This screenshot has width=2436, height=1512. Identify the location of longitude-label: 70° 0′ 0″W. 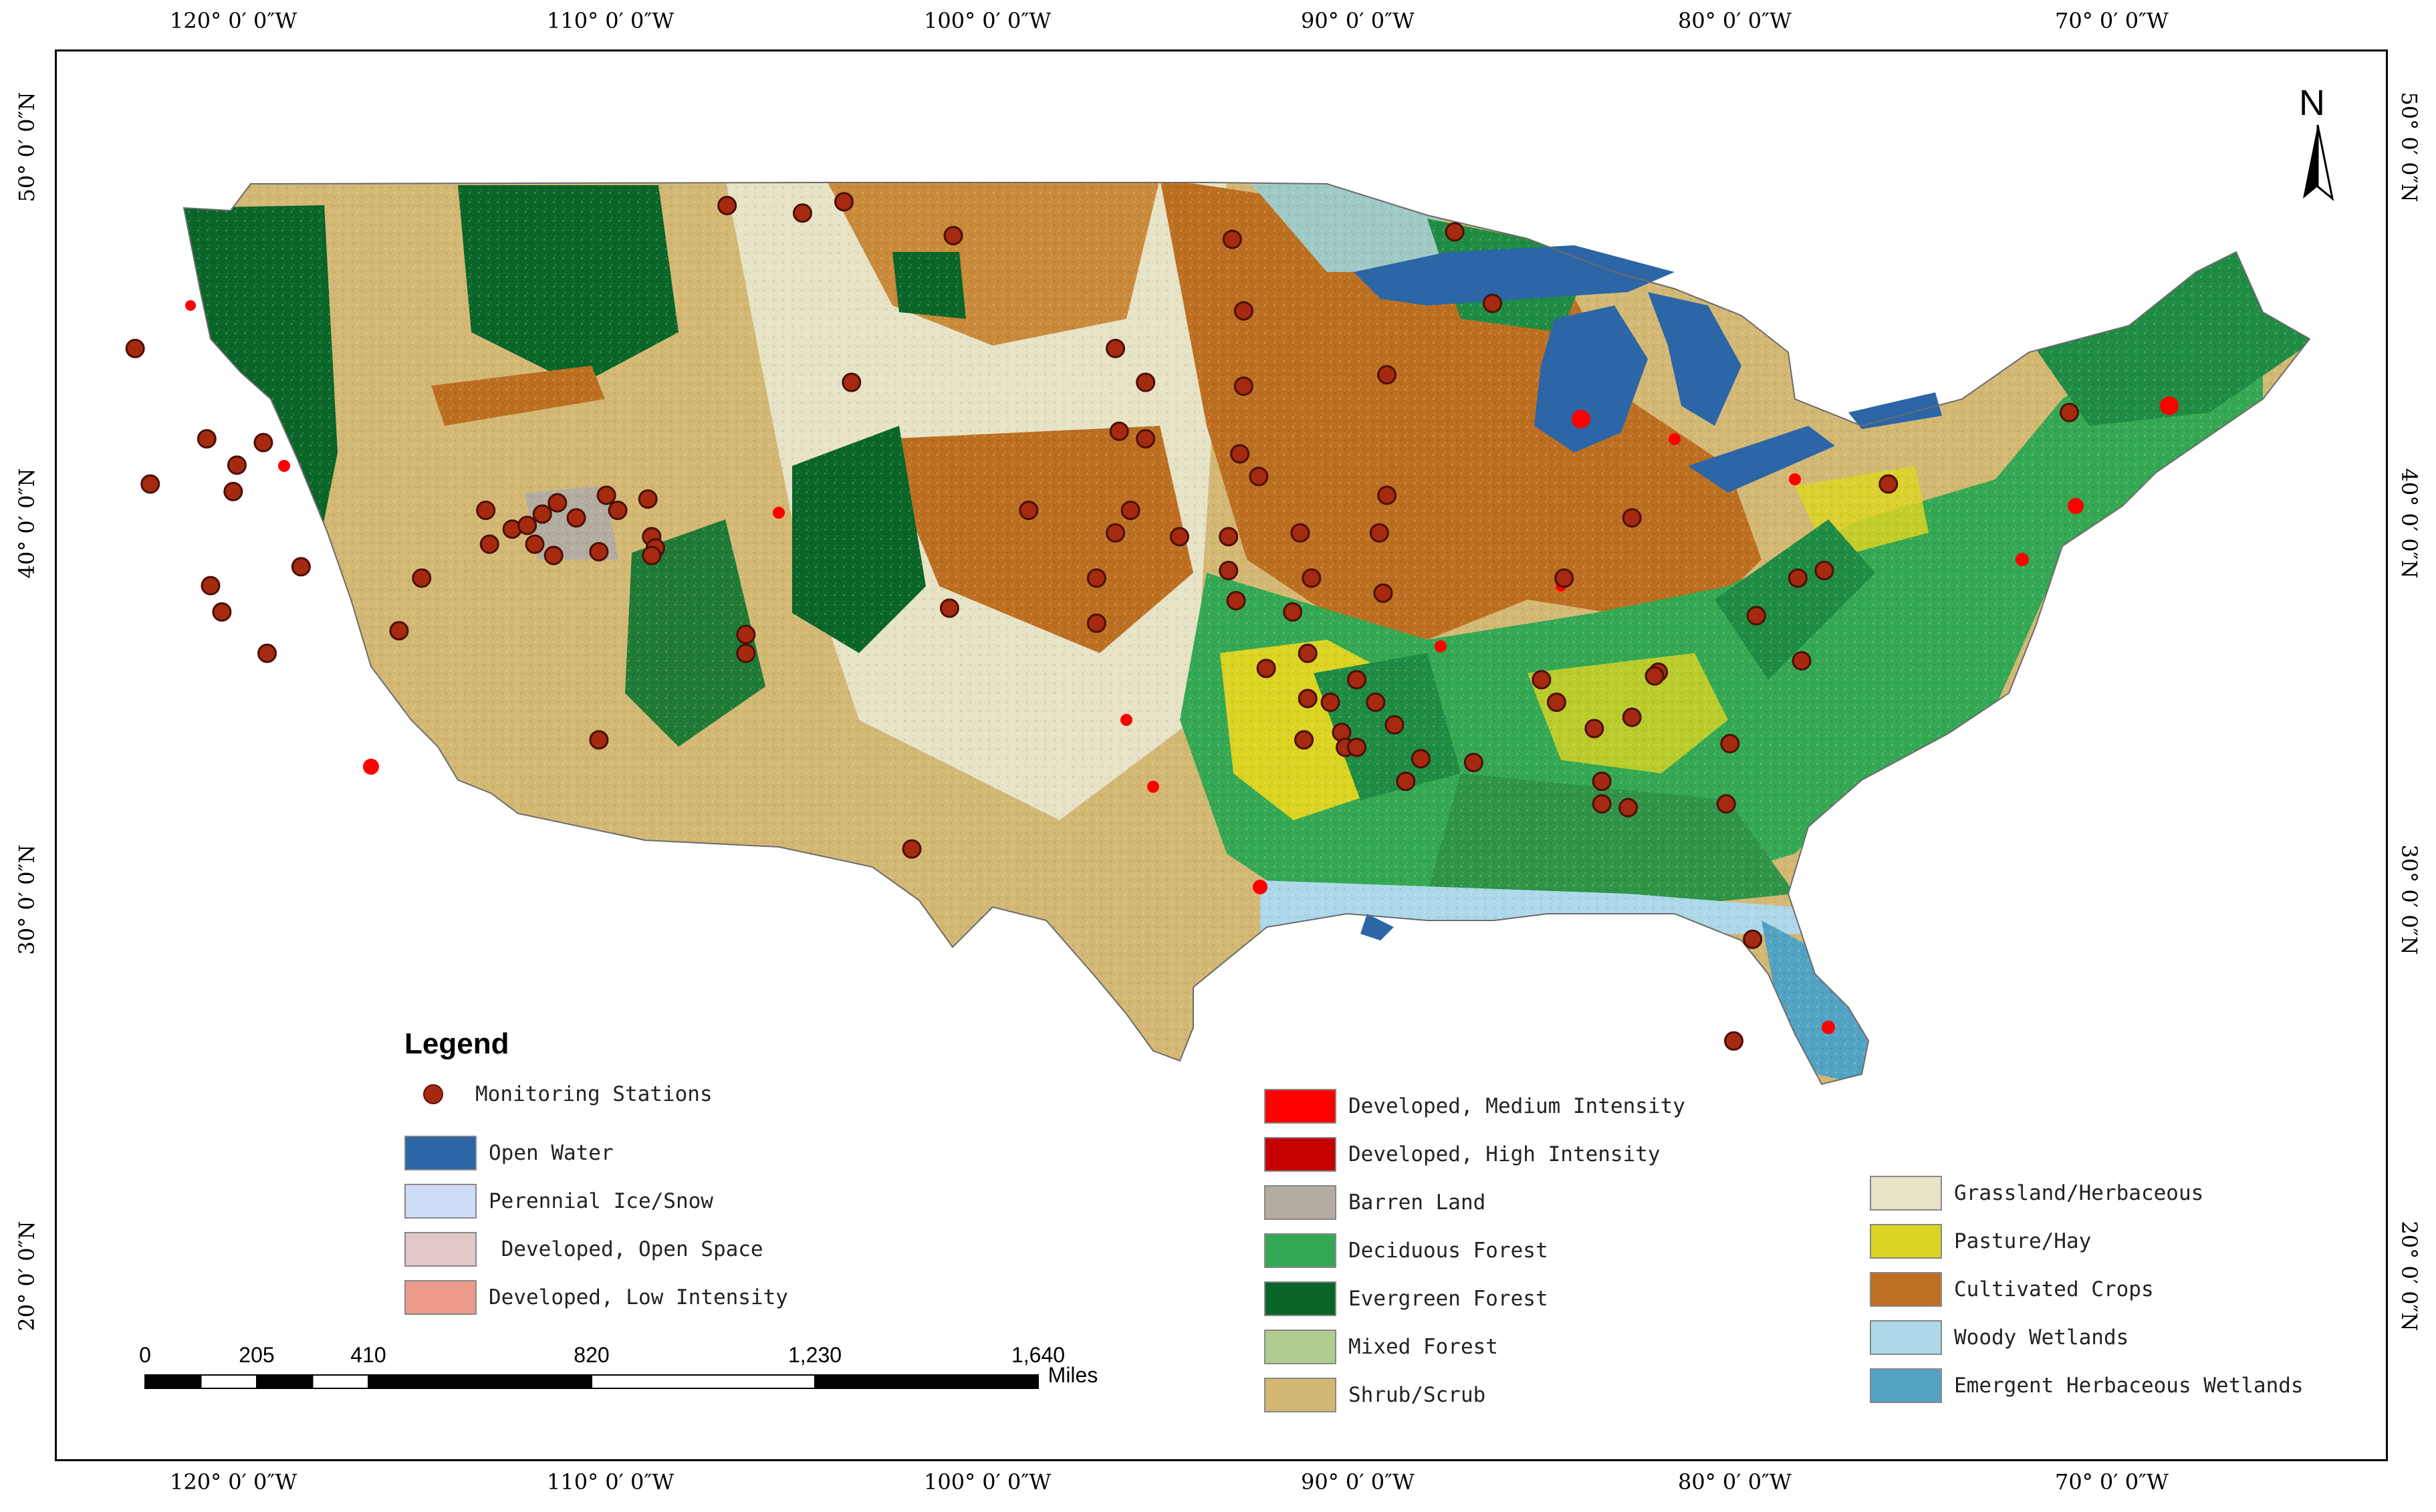
(2112, 1482).